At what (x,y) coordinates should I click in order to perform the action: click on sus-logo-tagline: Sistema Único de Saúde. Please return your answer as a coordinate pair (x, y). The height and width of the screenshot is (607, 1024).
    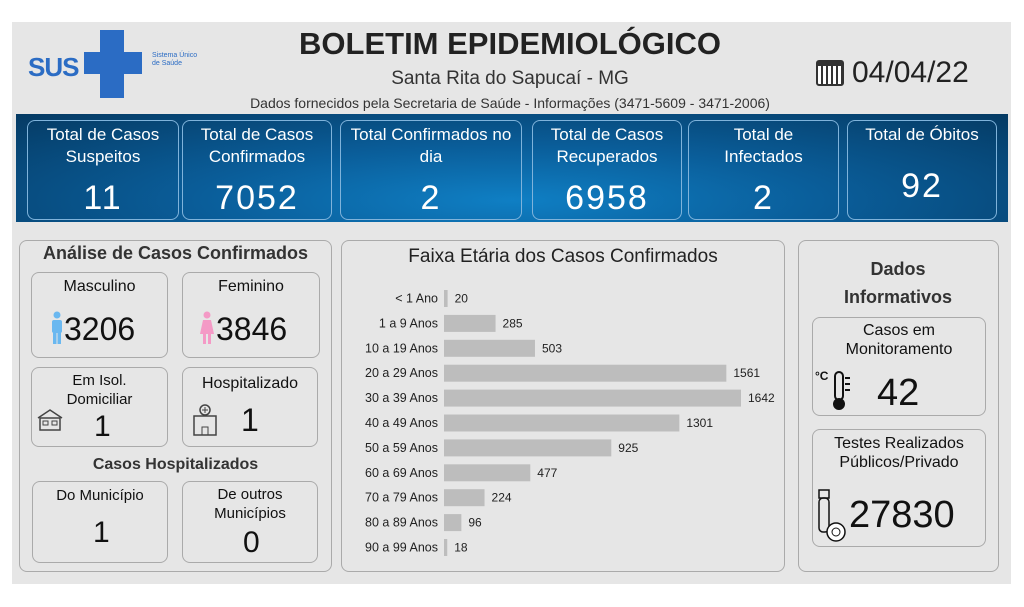
    Looking at the image, I should click on (175, 59).